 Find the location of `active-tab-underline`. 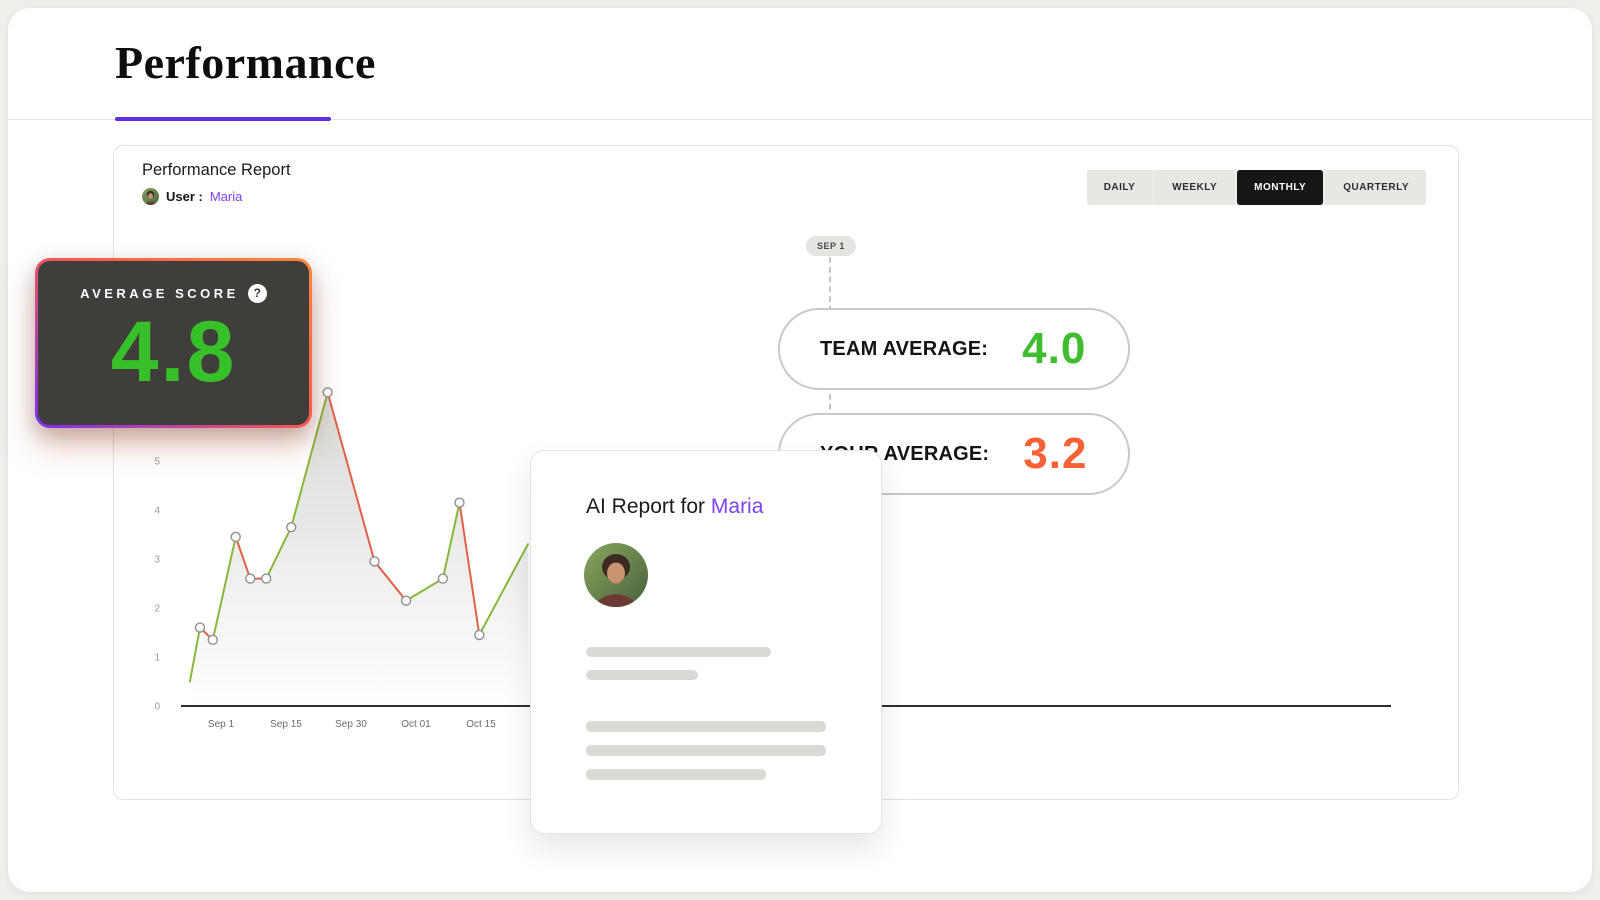

active-tab-underline is located at coordinates (223, 119).